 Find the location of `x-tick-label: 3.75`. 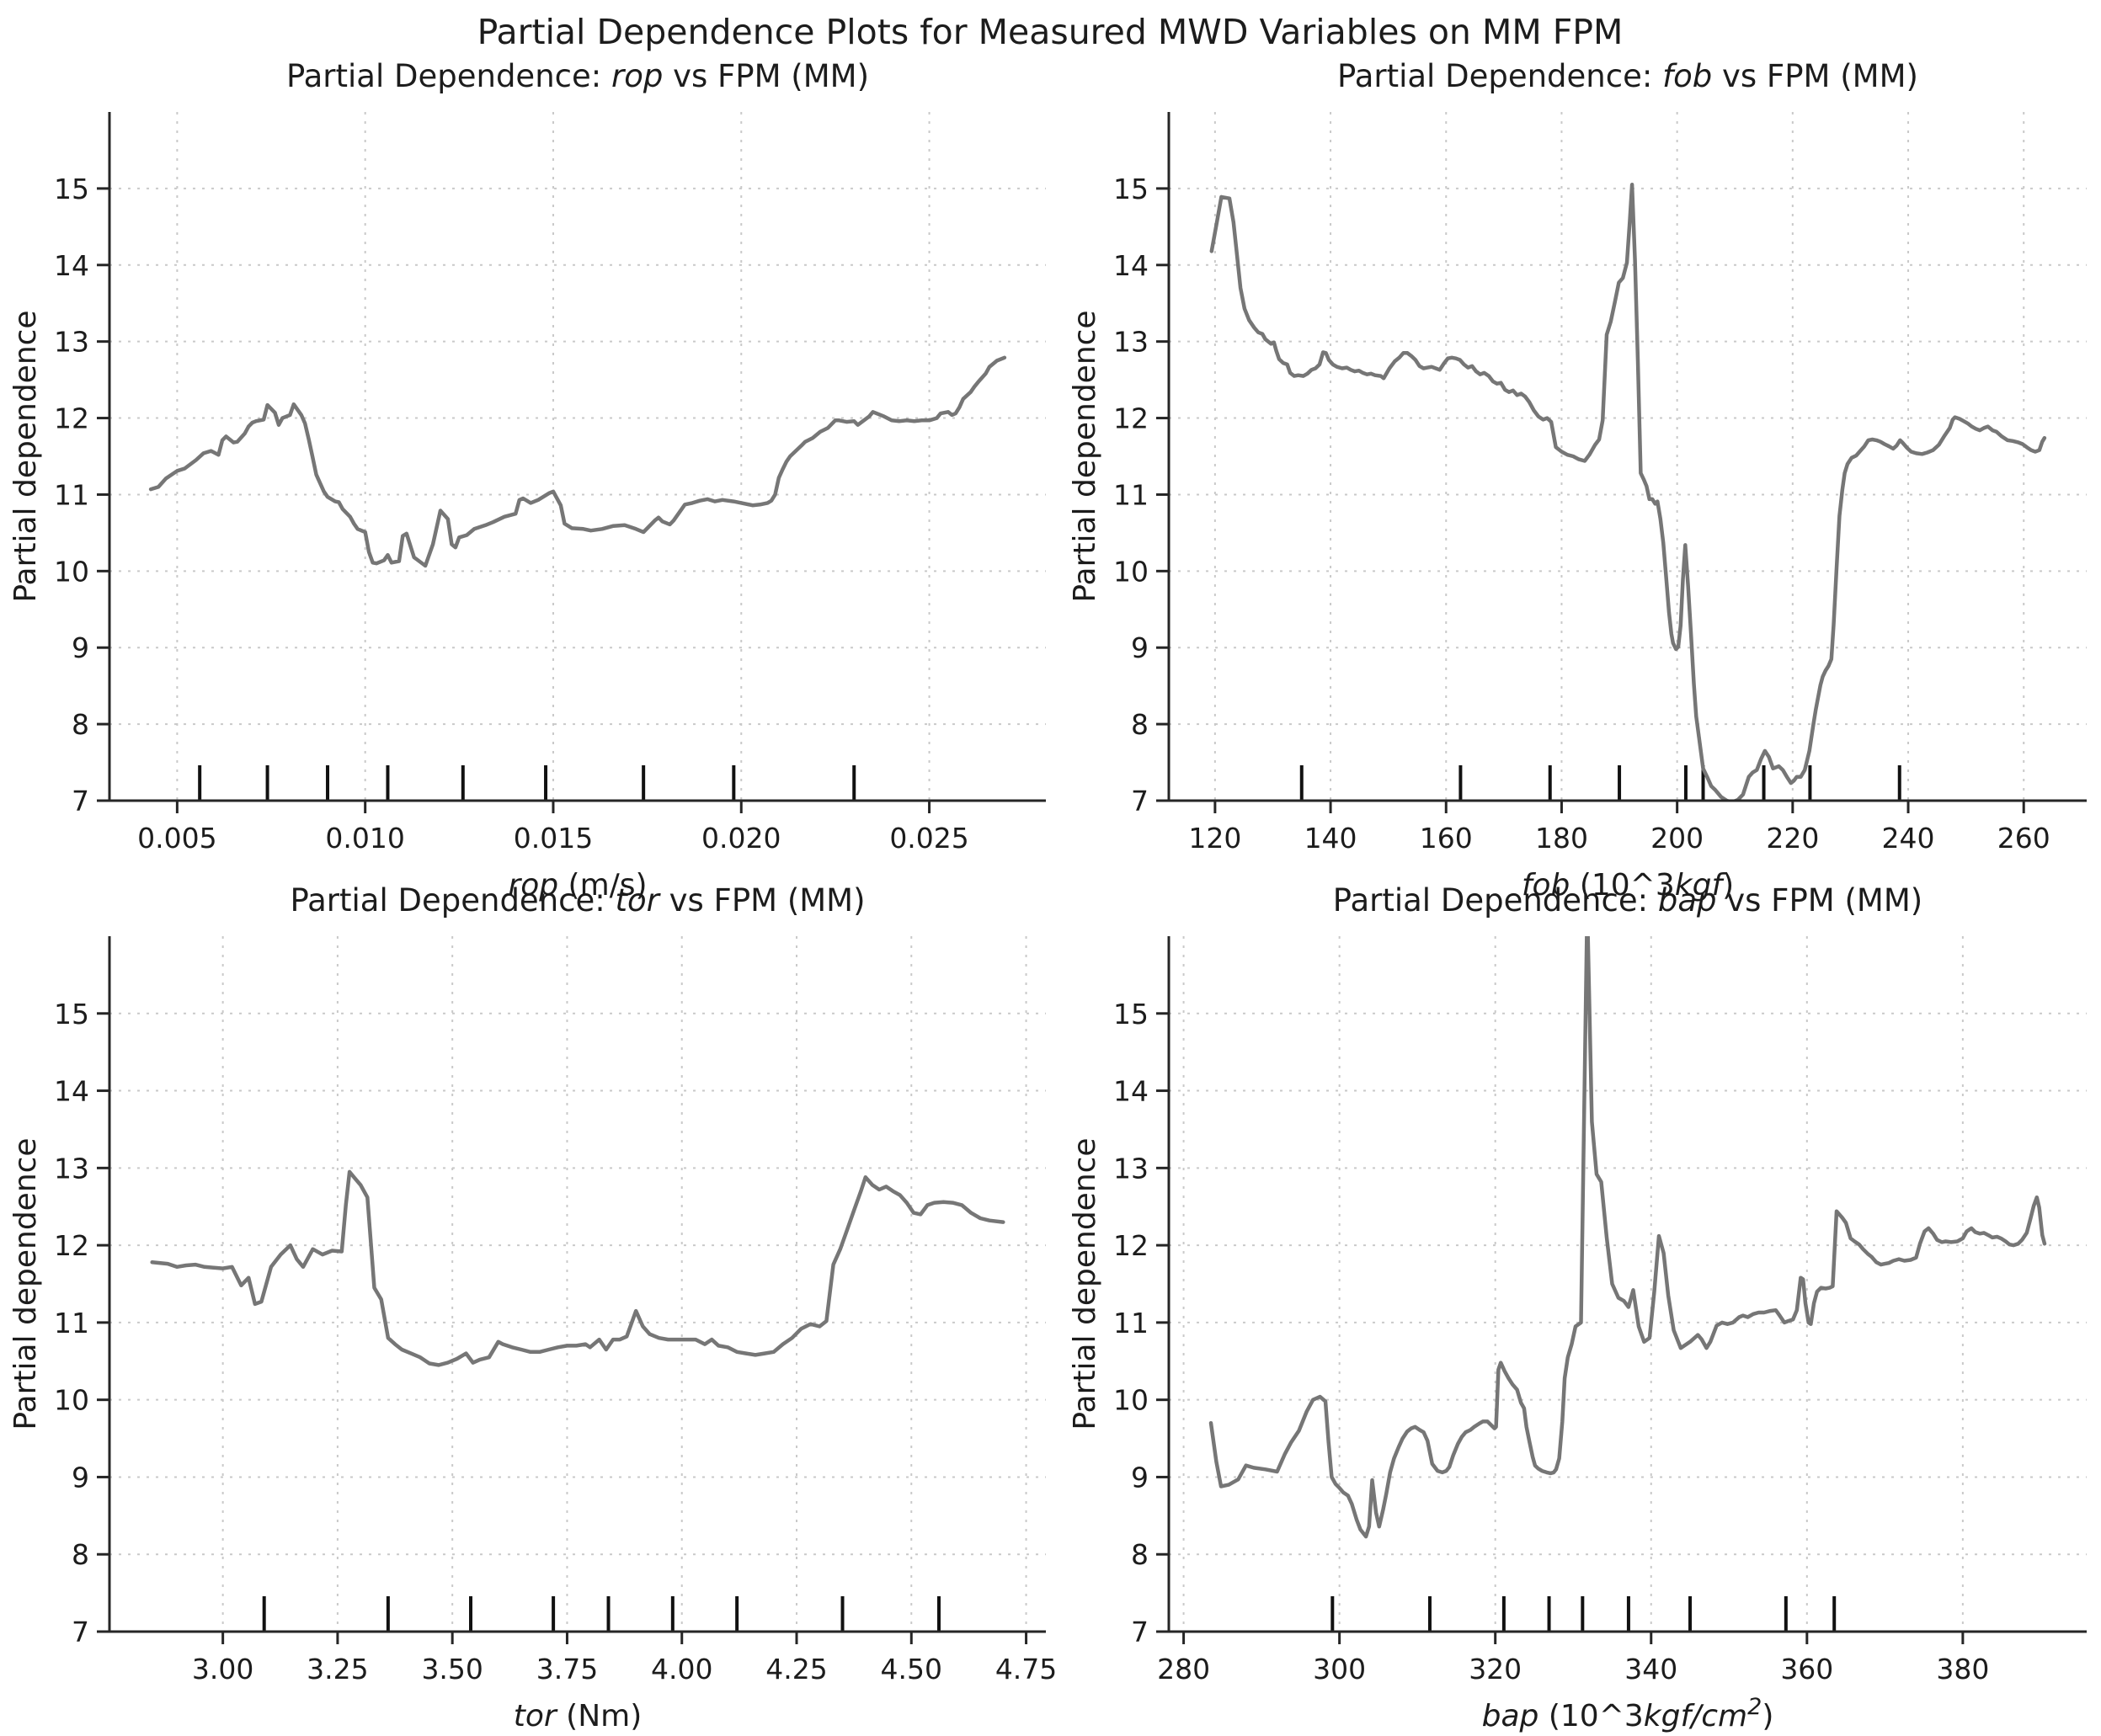

x-tick-label: 3.75 is located at coordinates (567, 1669).